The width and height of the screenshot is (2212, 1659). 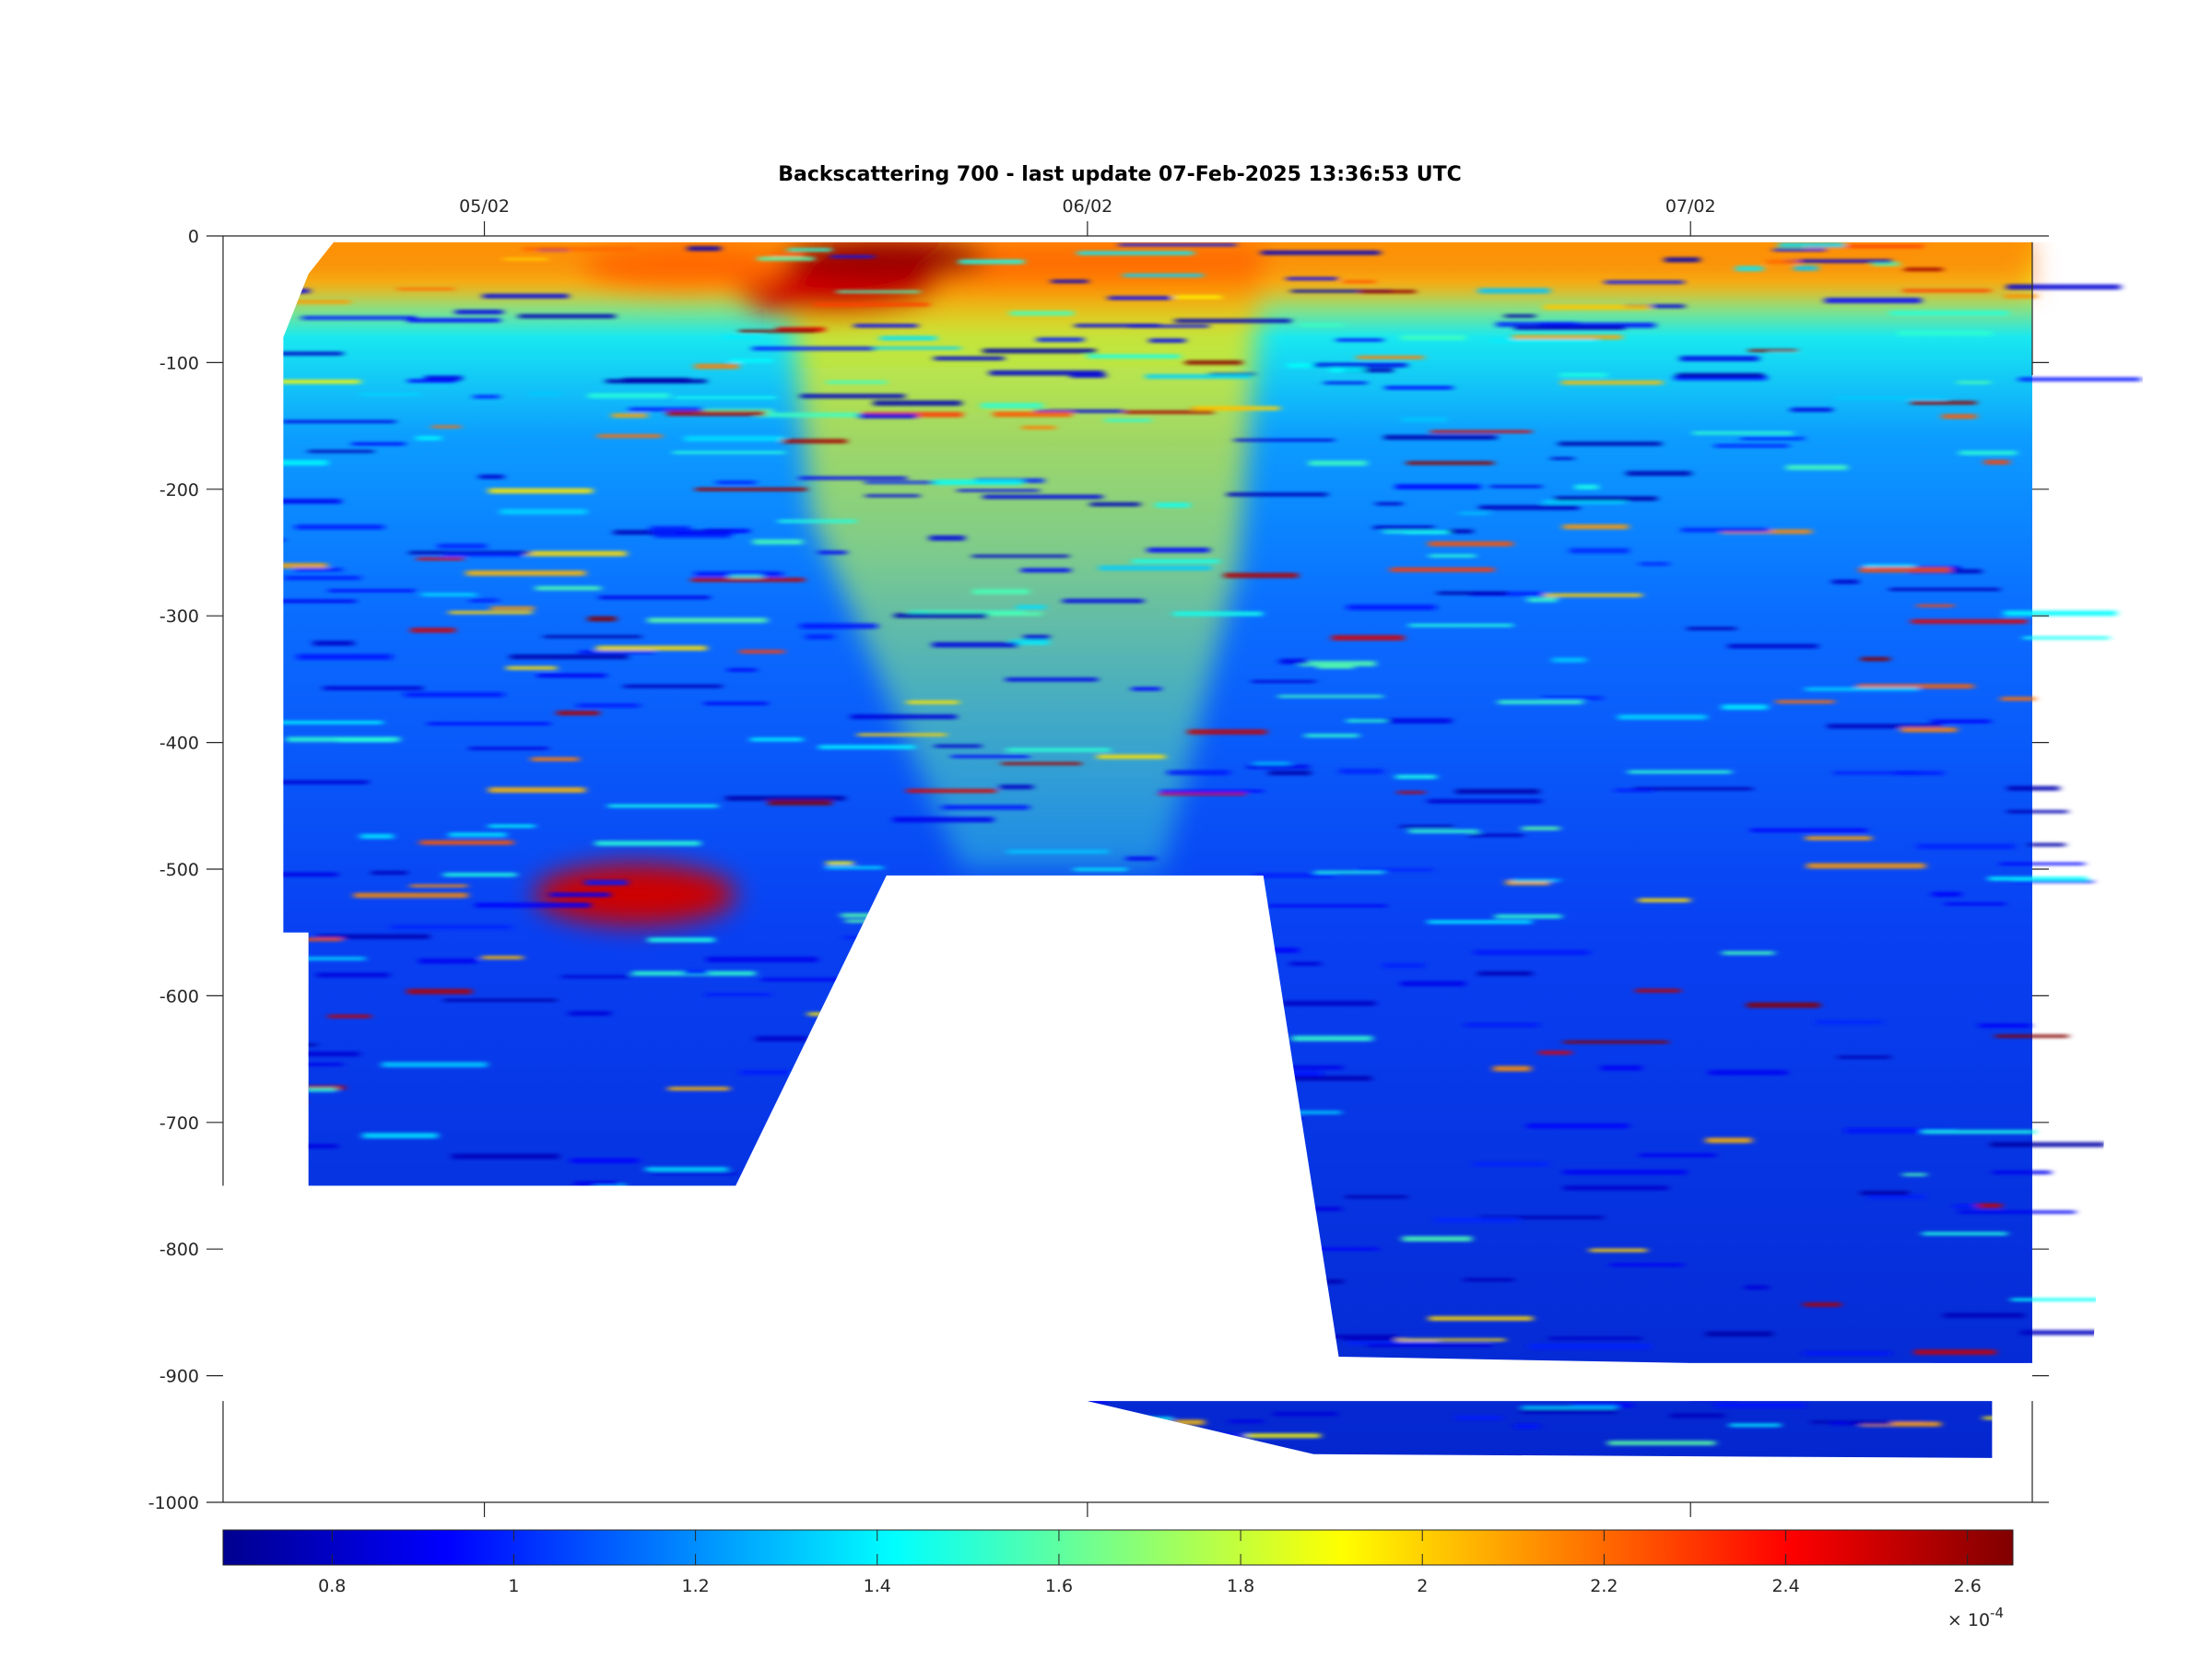 What do you see at coordinates (513, 1586) in the screenshot?
I see `colorbar-tick-label: 1` at bounding box center [513, 1586].